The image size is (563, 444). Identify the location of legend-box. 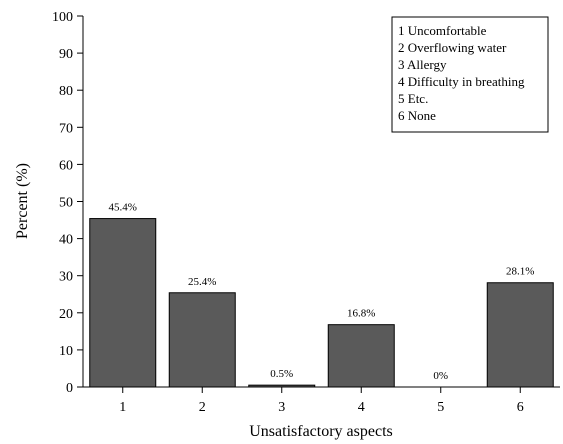
(470, 74).